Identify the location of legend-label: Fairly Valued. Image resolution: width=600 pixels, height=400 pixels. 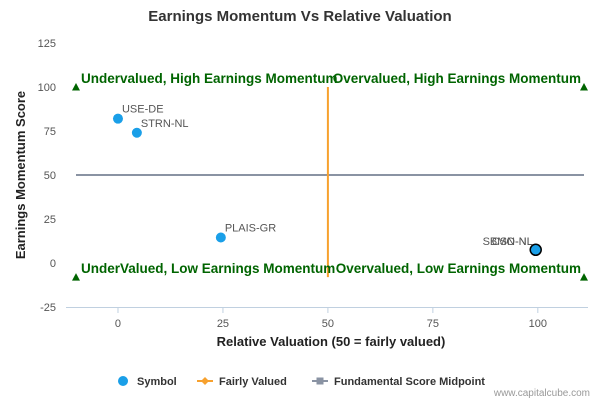
(253, 382).